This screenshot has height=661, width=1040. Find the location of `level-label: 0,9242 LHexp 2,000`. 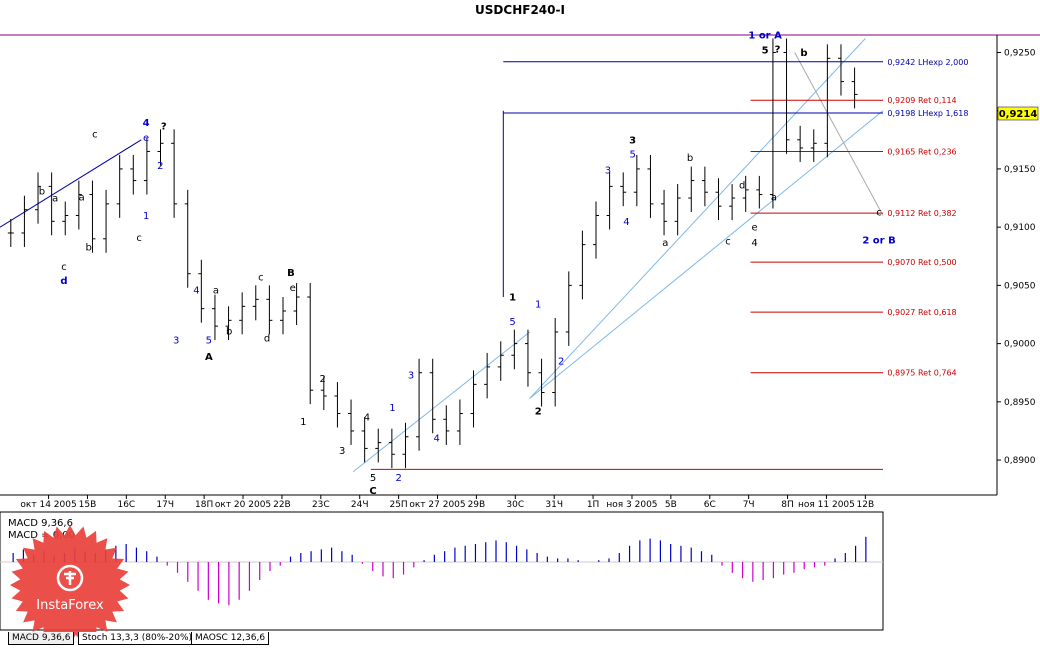

level-label: 0,9242 LHexp 2,000 is located at coordinates (927, 62).